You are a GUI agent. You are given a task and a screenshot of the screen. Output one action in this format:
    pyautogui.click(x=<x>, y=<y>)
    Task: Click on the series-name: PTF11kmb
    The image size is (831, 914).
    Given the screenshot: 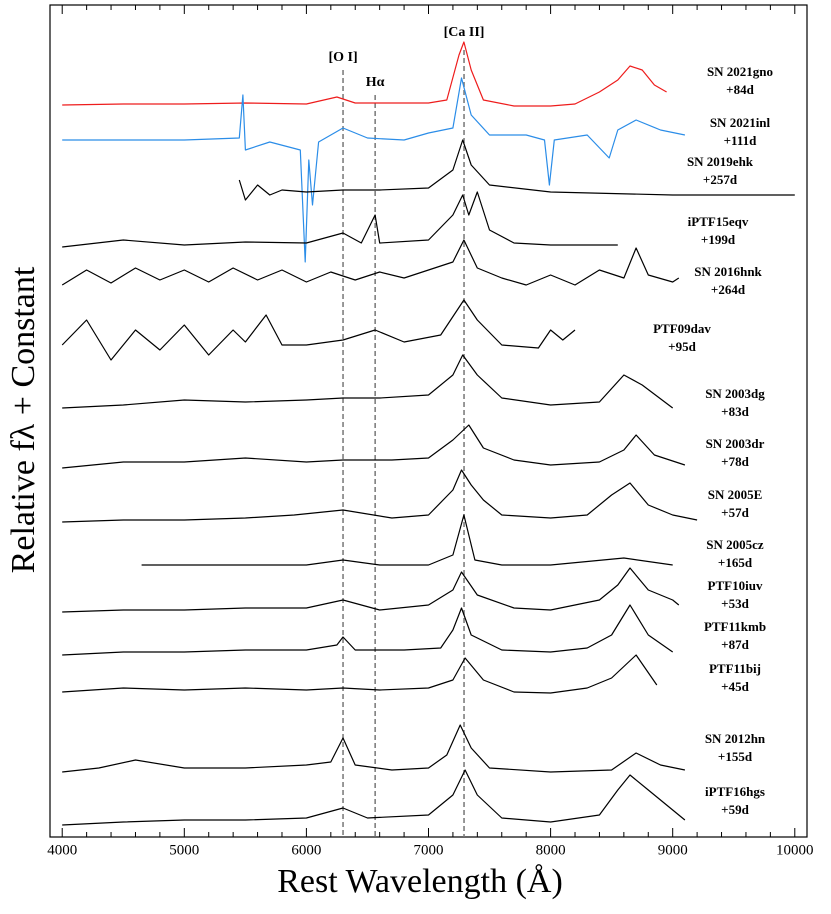 What is the action you would take?
    pyautogui.click(x=735, y=626)
    